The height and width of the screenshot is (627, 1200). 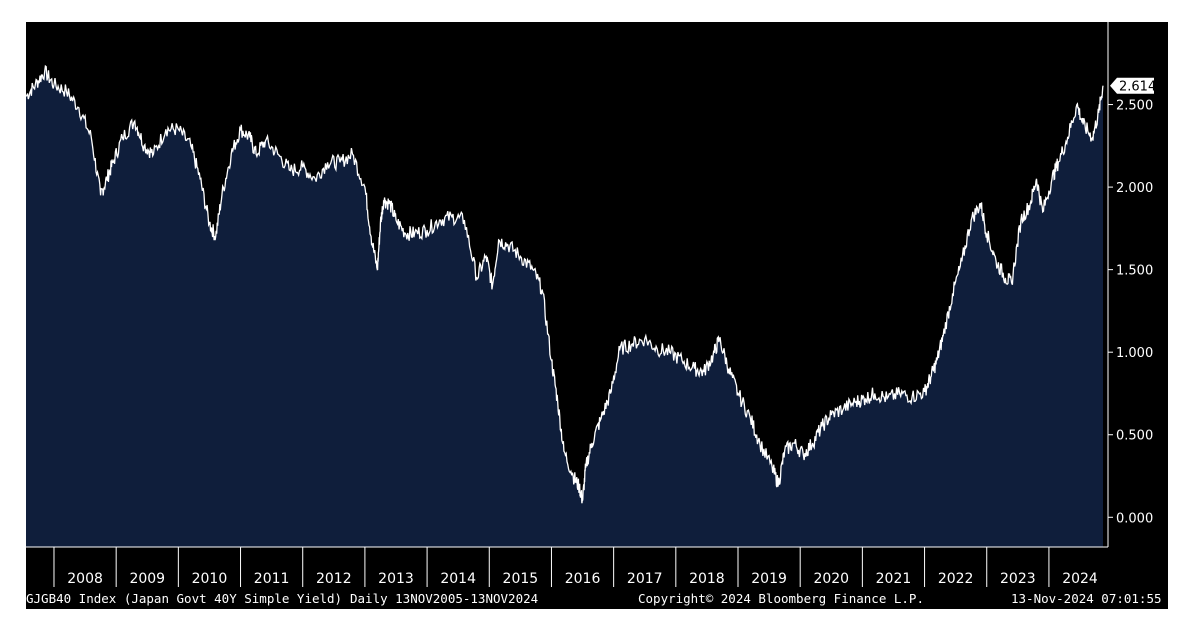 What do you see at coordinates (1137, 87) in the screenshot?
I see `last-value-label: 2.614` at bounding box center [1137, 87].